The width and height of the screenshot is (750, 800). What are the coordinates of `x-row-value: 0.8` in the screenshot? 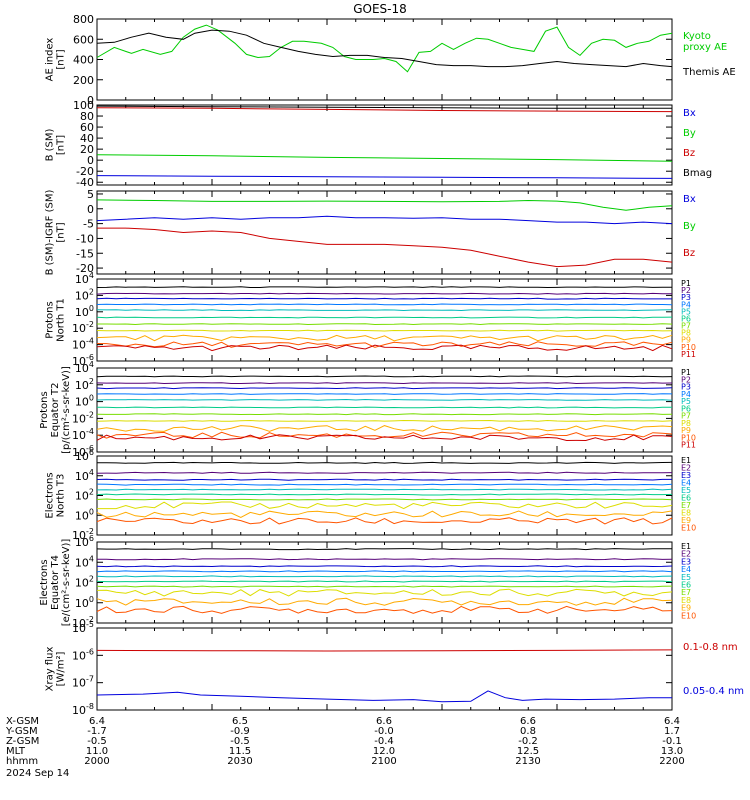 It's located at (528, 731).